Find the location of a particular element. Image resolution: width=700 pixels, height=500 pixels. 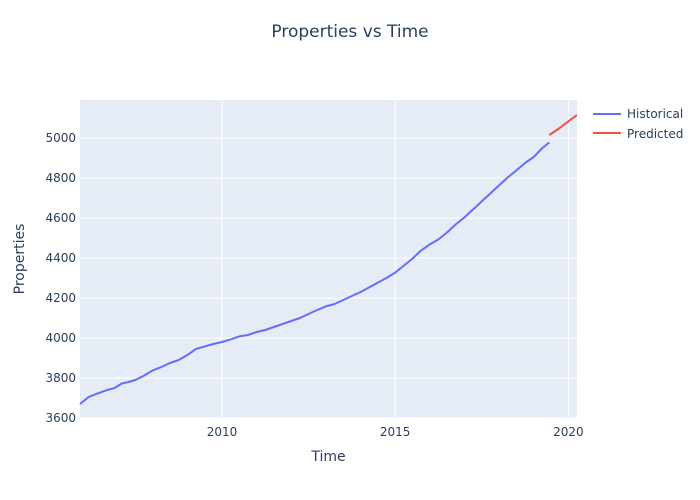

x-tick-labels: 2010 2015 2020 is located at coordinates (395, 432).